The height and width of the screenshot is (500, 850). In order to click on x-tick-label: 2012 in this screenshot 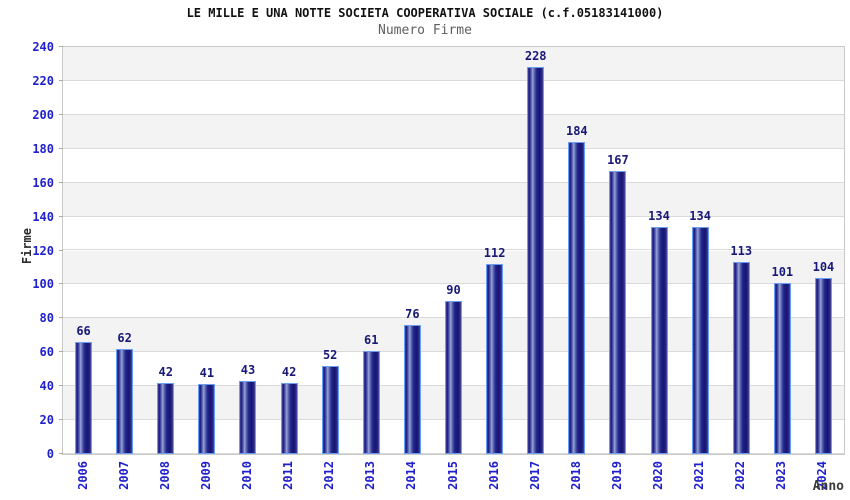, I will do `click(329, 475)`.